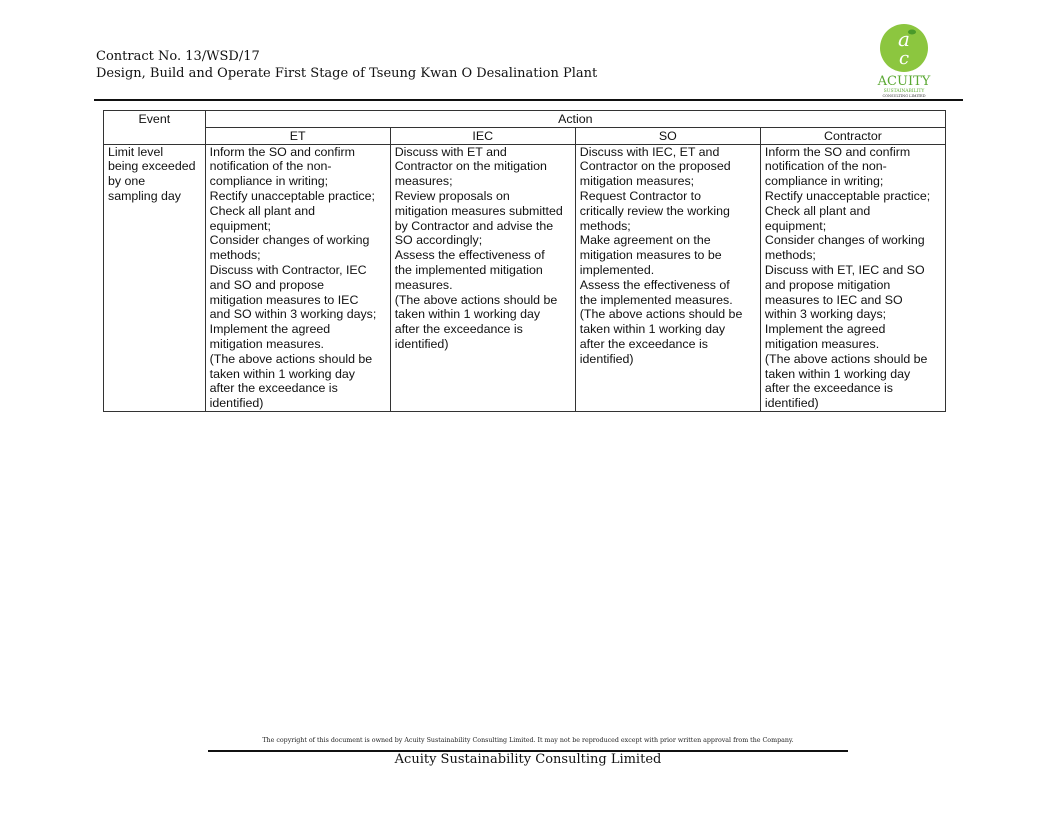 The image size is (1056, 816). Describe the element at coordinates (528, 751) in the screenshot. I see `footer-rule` at that location.